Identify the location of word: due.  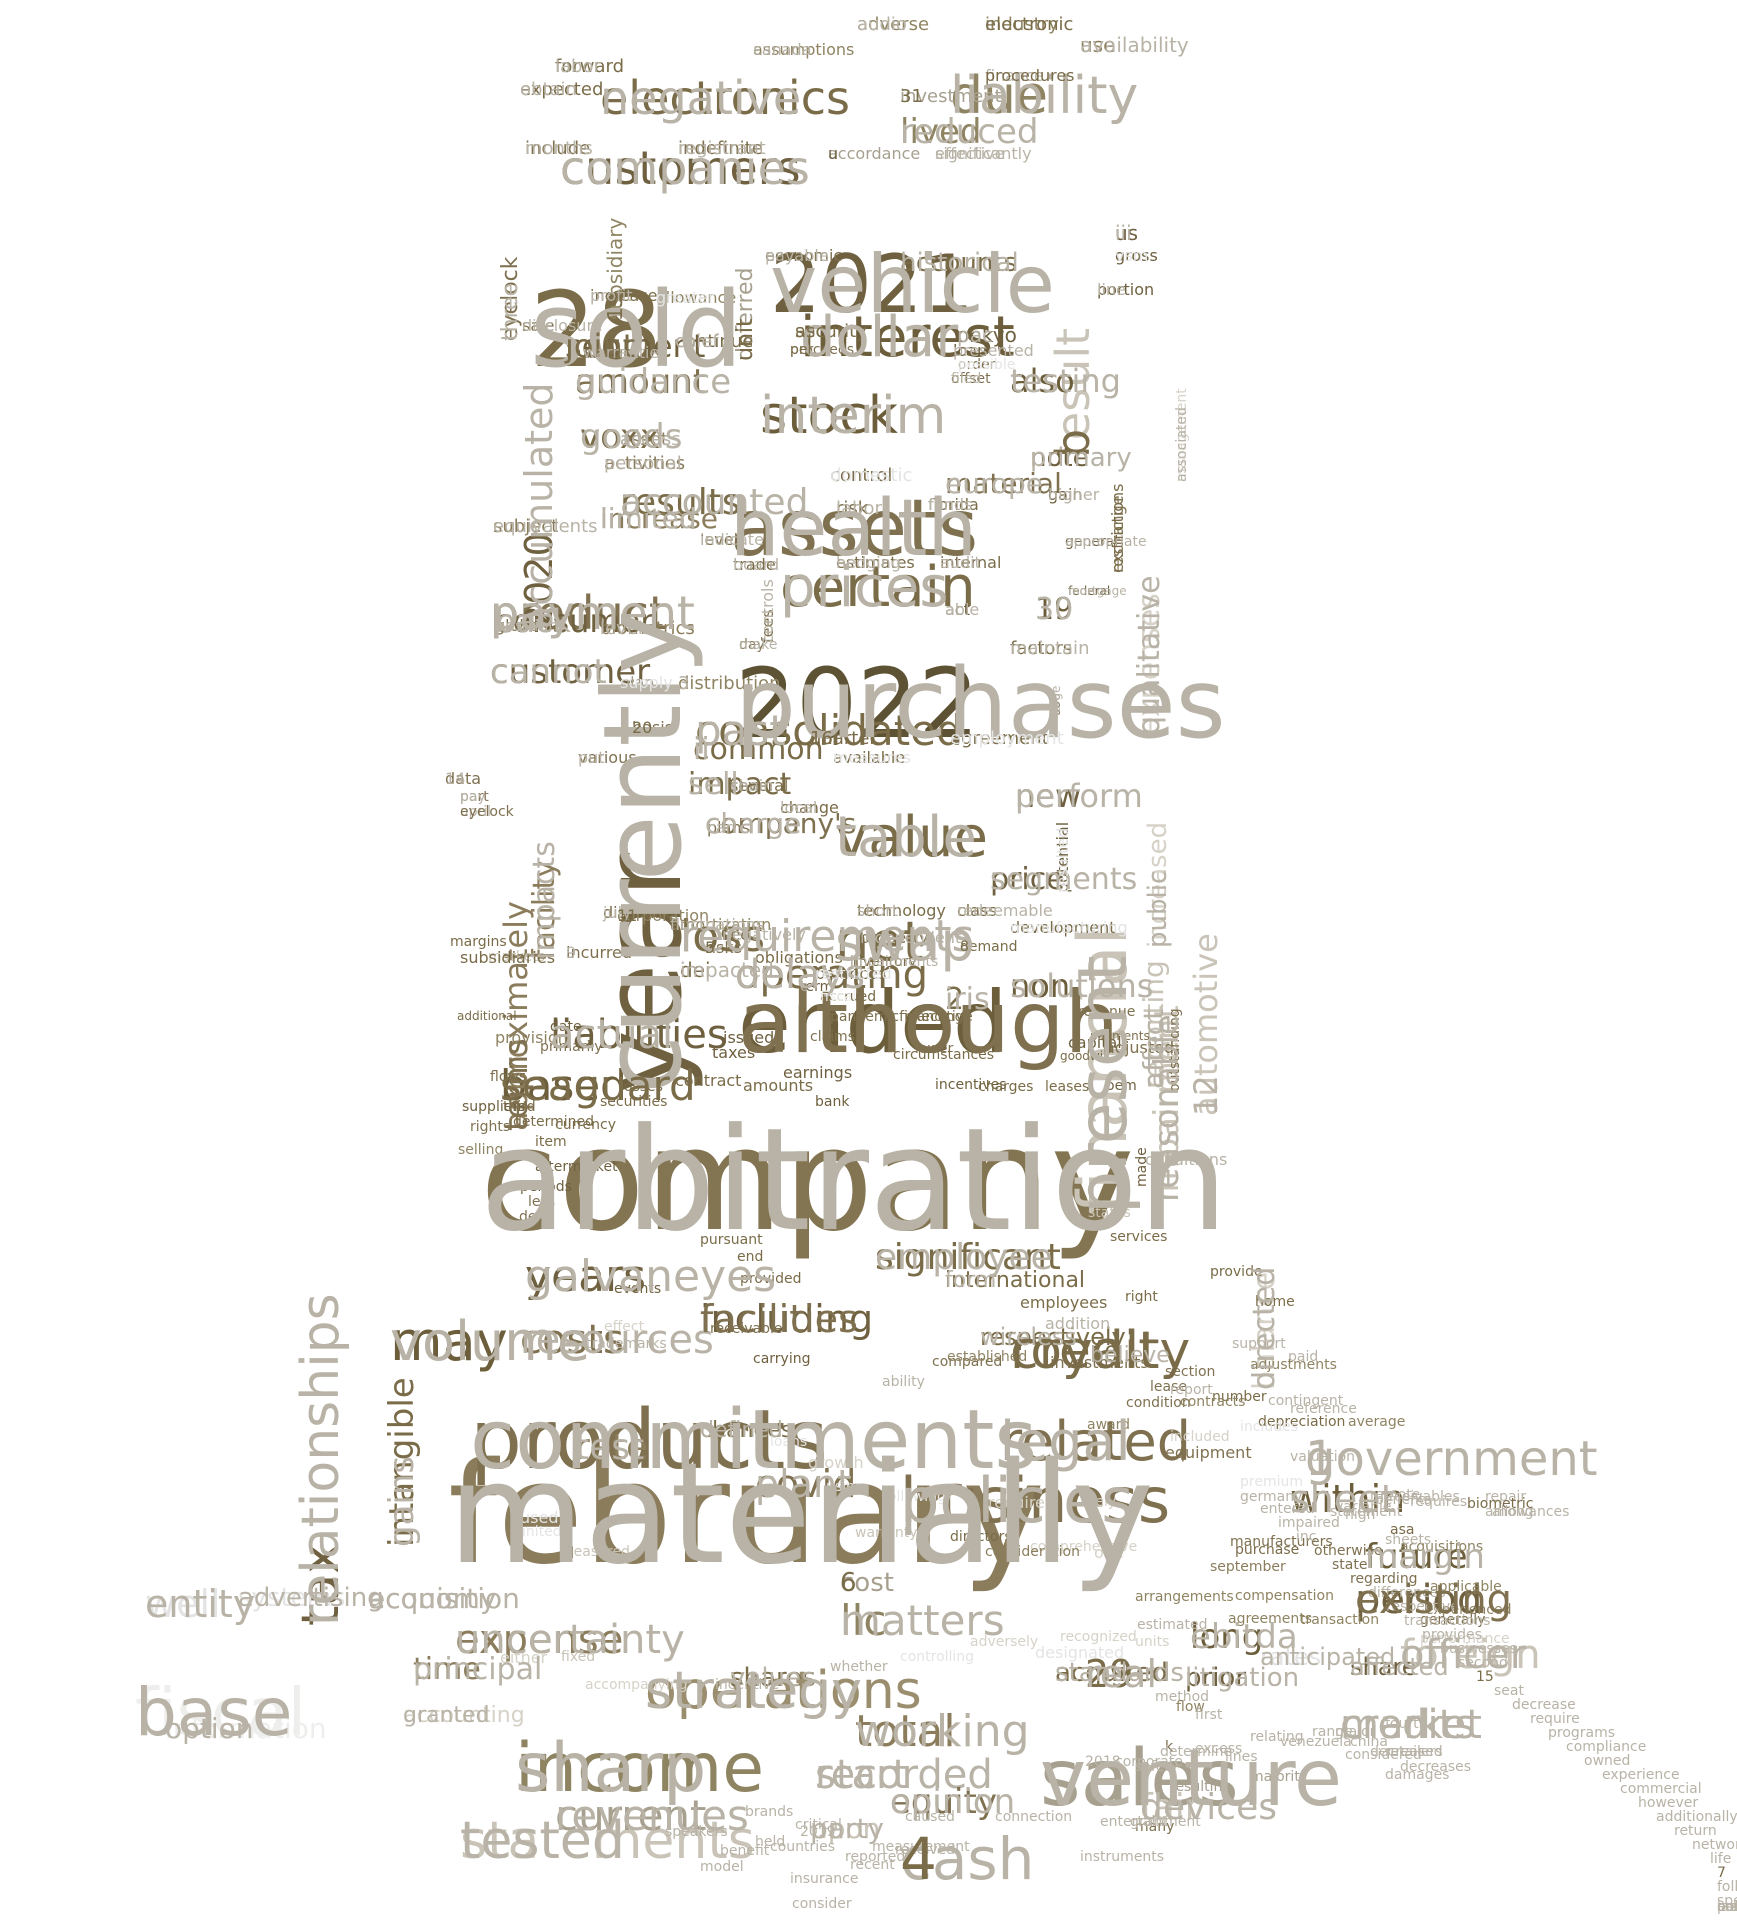
(999, 96).